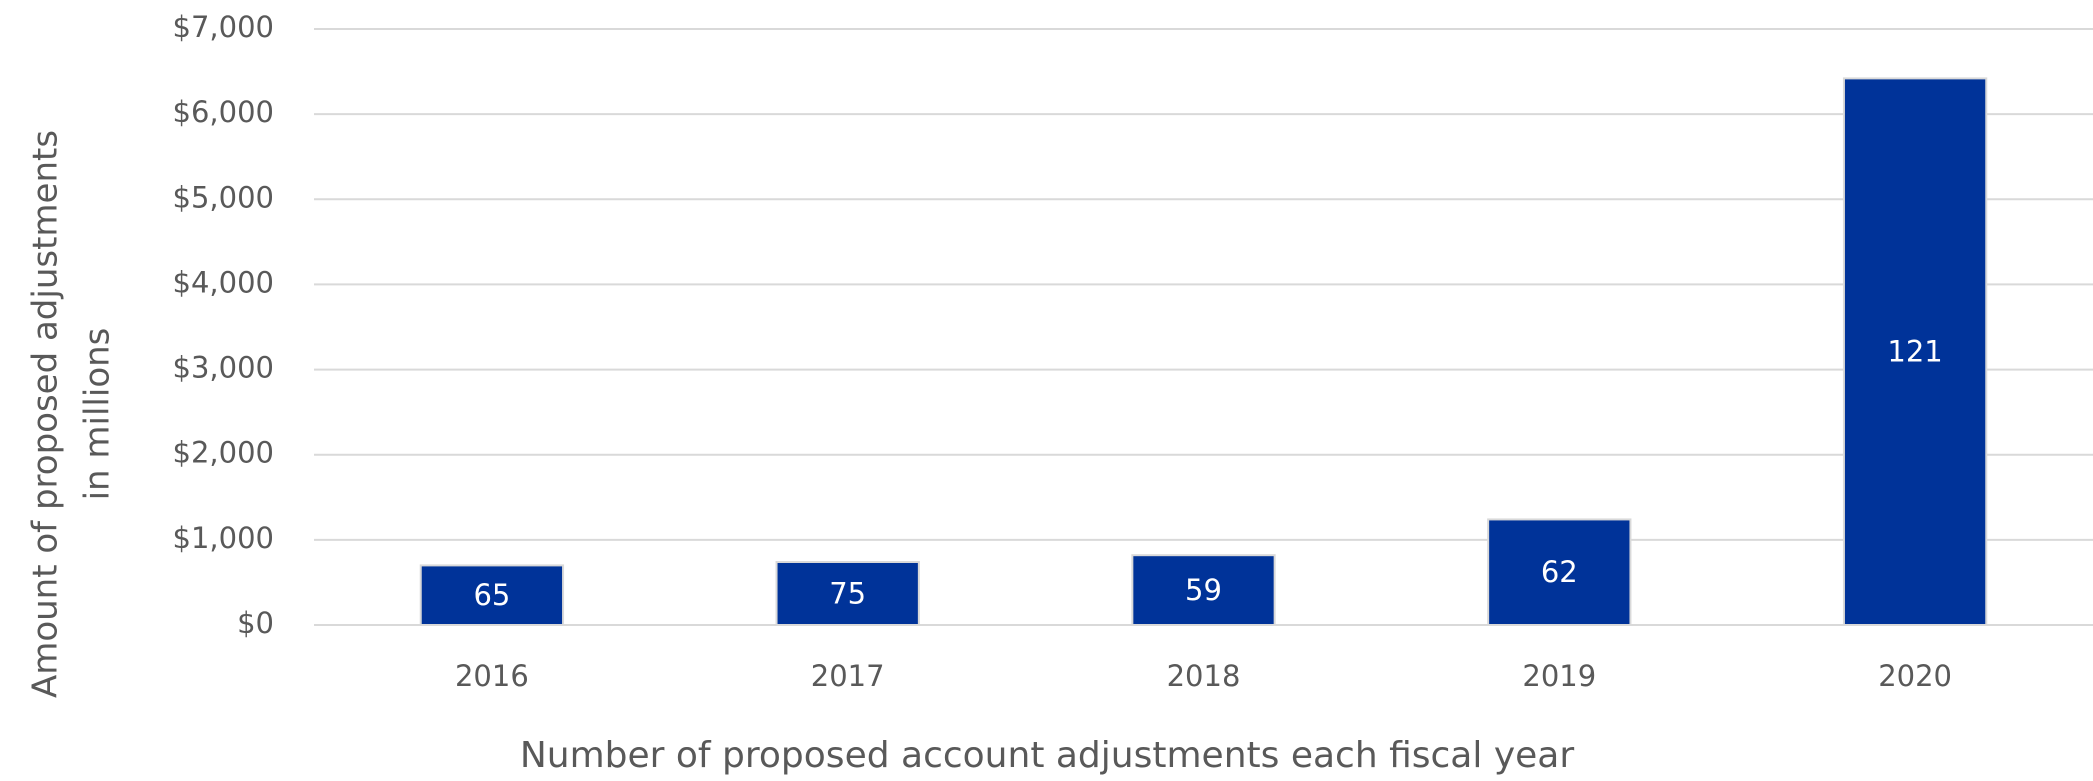  Describe the element at coordinates (223, 27) in the screenshot. I see `y-tick-label: $7,000` at that location.